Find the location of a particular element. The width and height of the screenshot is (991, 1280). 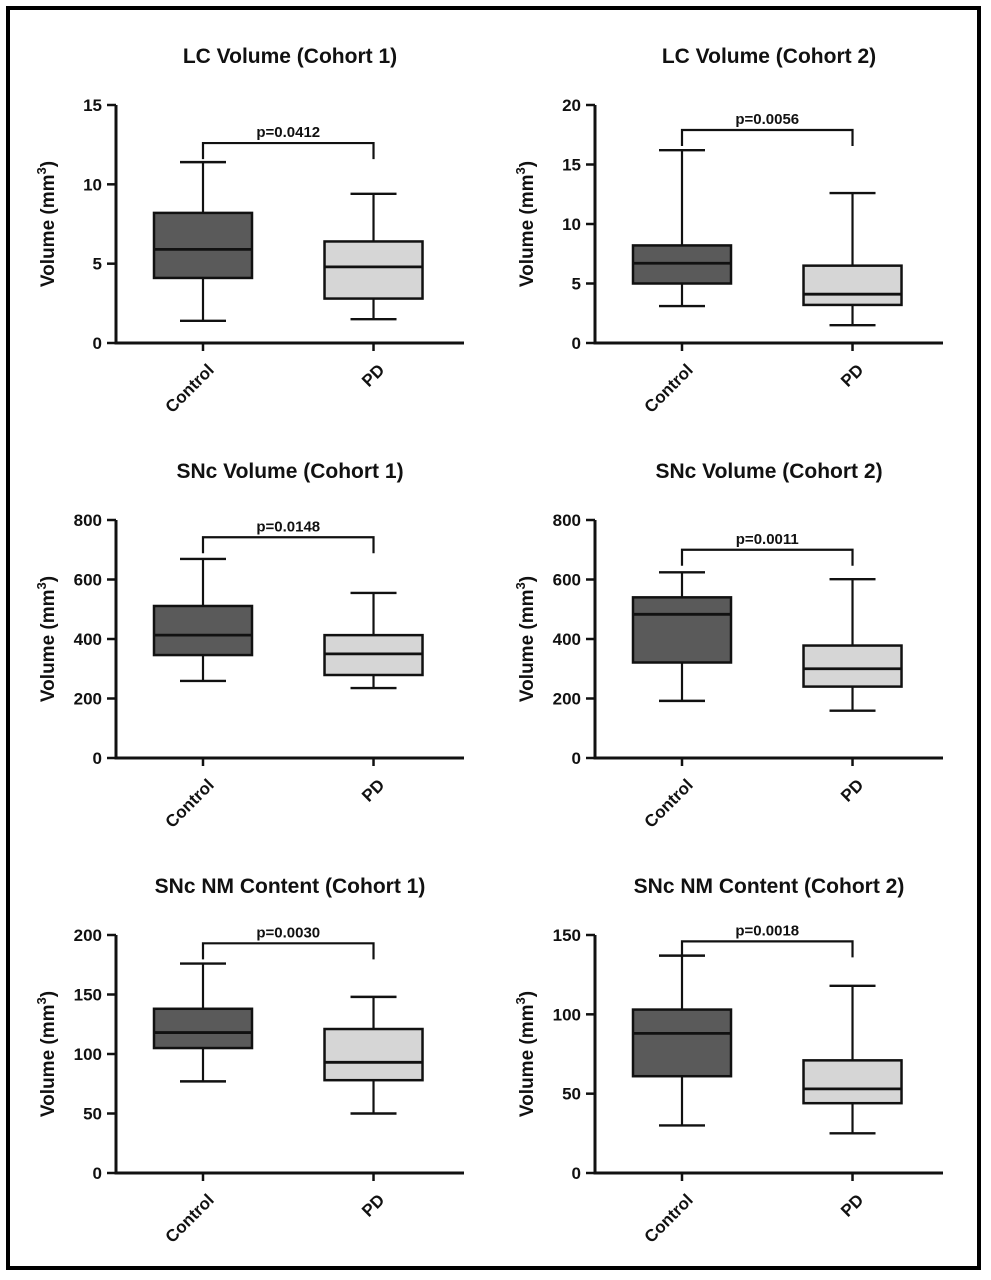

panel-title: SNc Volume (Cohort 1) is located at coordinates (290, 471).